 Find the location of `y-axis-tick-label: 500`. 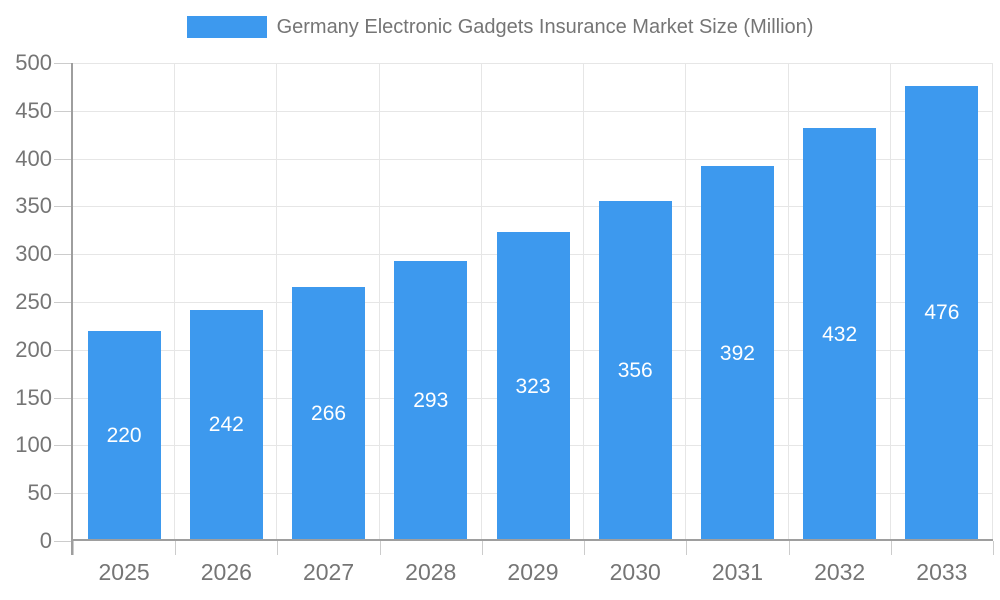

y-axis-tick-label: 500 is located at coordinates (33, 62).